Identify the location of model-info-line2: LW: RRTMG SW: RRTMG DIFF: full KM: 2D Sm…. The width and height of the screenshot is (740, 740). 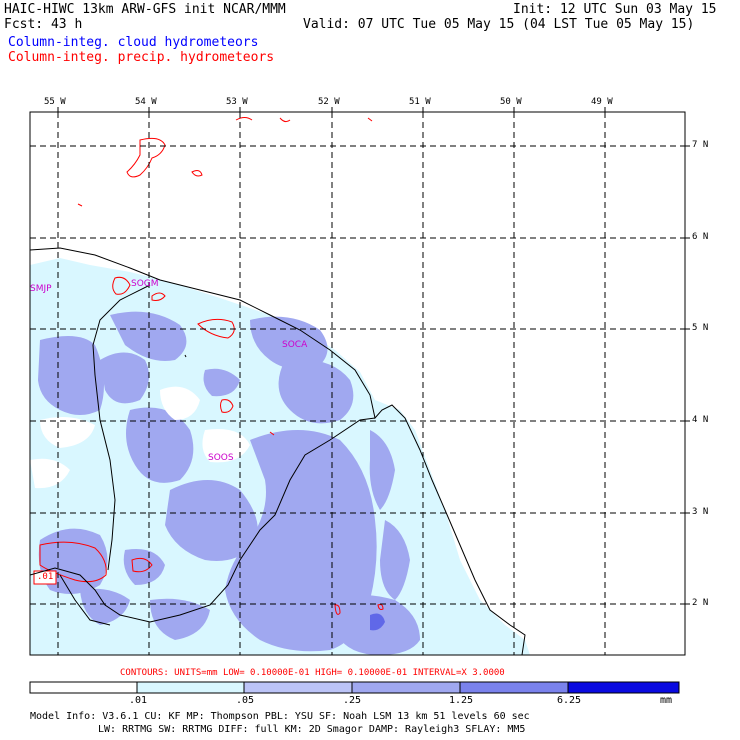
(312, 729).